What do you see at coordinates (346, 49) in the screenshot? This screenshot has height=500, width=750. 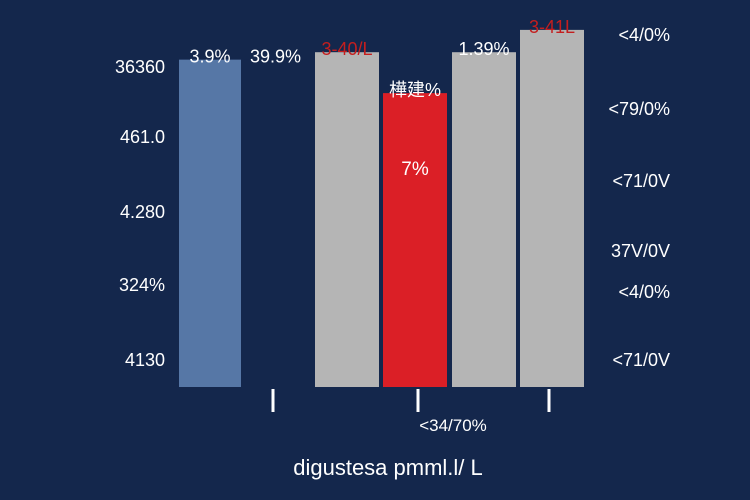 I see `bar-label-3: 3-40/L` at bounding box center [346, 49].